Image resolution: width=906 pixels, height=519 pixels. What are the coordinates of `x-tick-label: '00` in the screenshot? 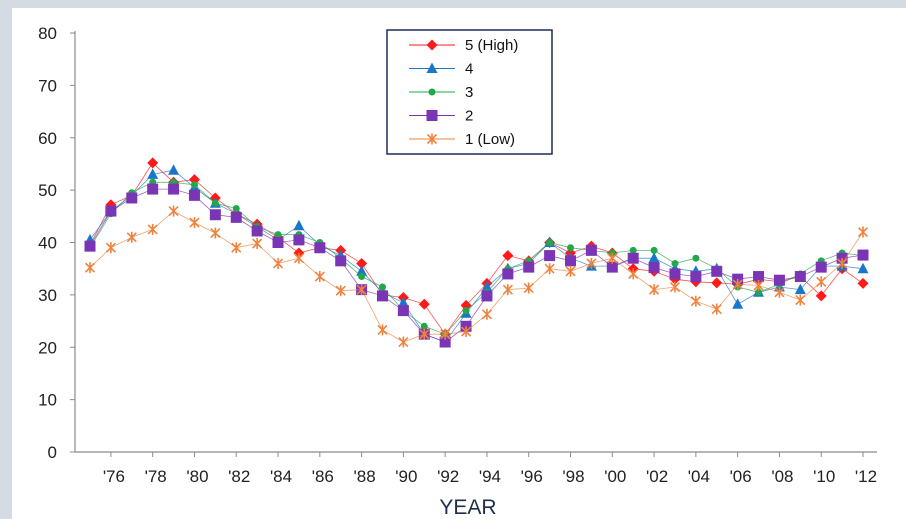 It's located at (615, 476).